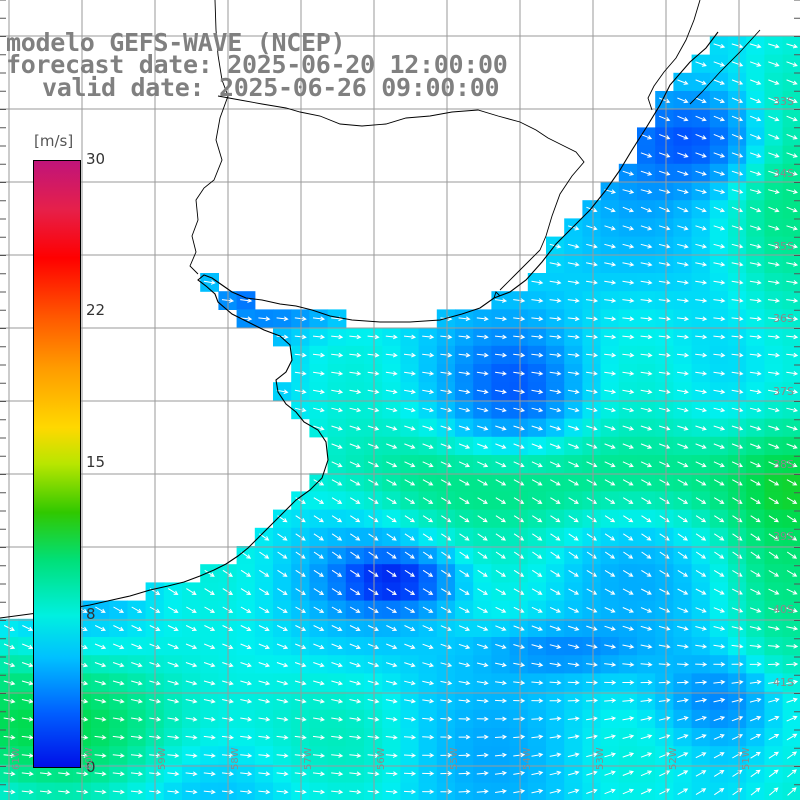 This screenshot has width=800, height=800. What do you see at coordinates (162, 758) in the screenshot?
I see `lon-label-59w: 59W` at bounding box center [162, 758].